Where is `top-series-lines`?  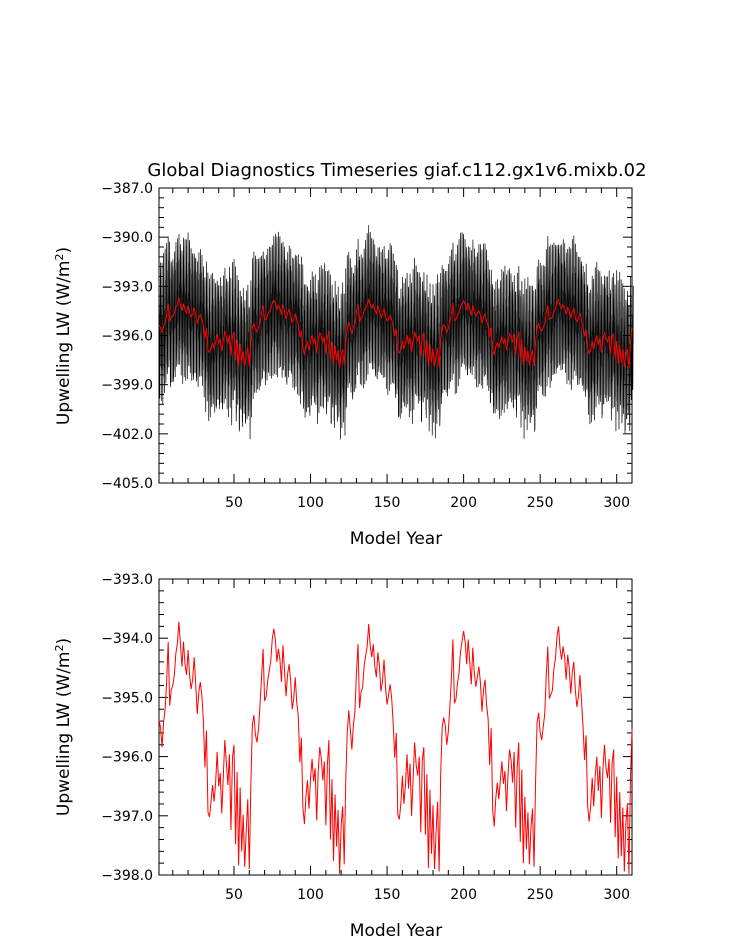 top-series-lines is located at coordinates (396, 332).